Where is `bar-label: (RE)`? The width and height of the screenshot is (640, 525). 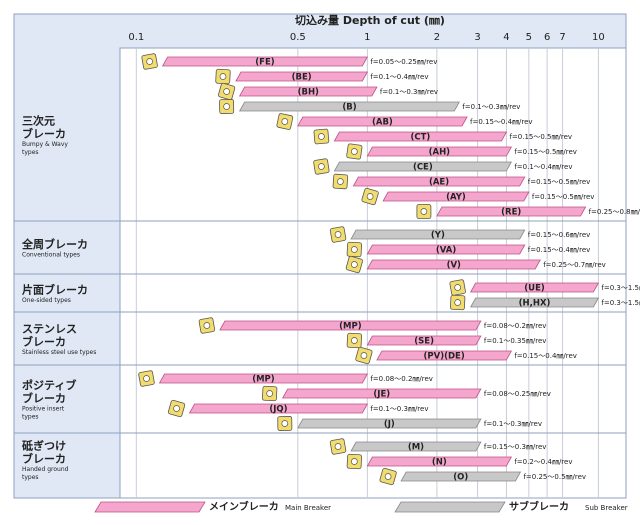 bar-label: (RE) is located at coordinates (511, 213).